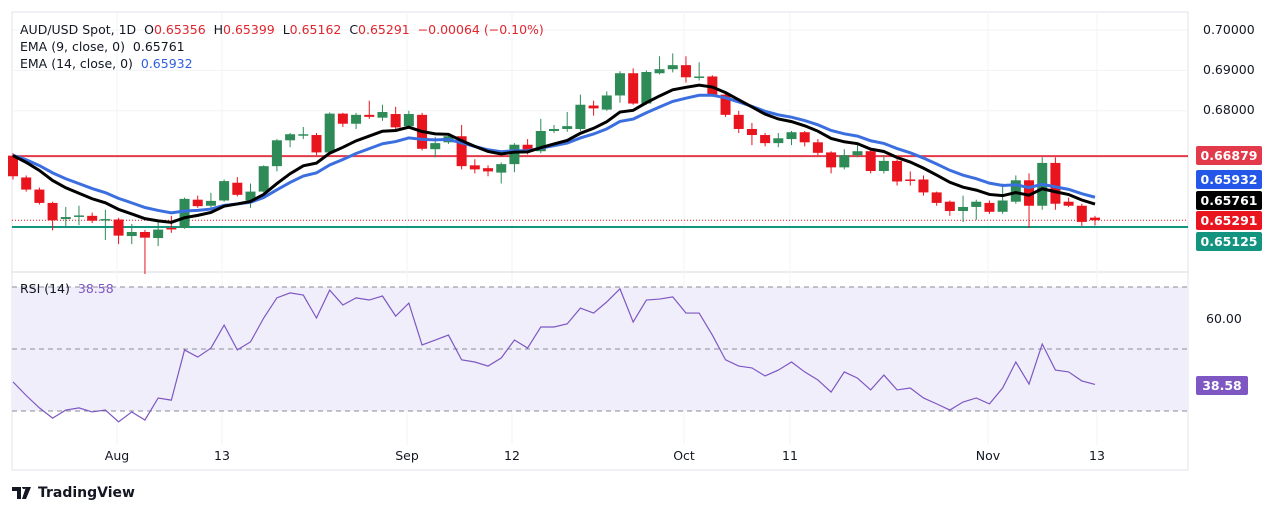  I want to click on ema9-legend: EMA (9, close, 0) 0.65761, so click(102, 46).